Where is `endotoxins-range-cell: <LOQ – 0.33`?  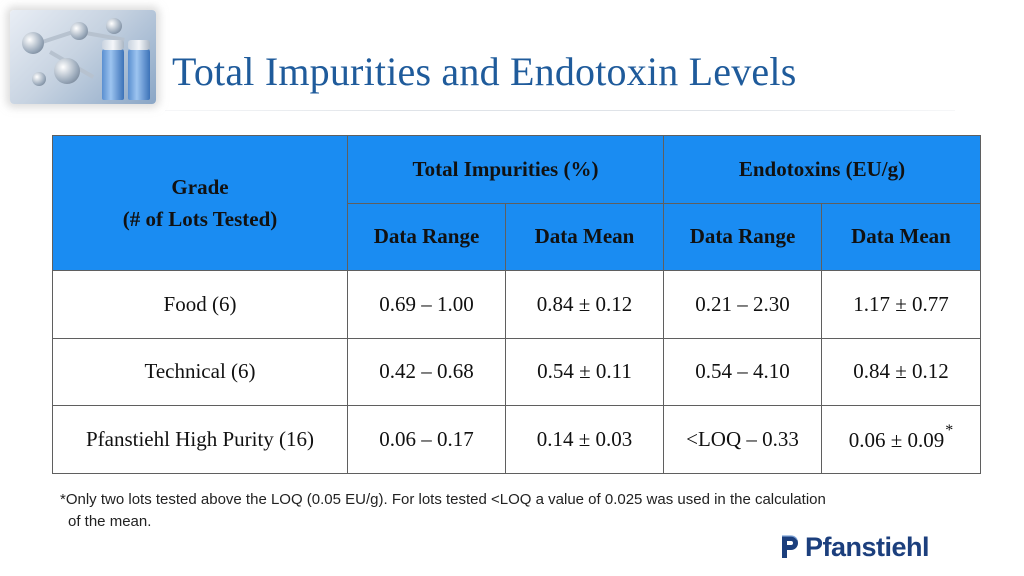
endotoxins-range-cell: <LOQ – 0.33 is located at coordinates (742, 439).